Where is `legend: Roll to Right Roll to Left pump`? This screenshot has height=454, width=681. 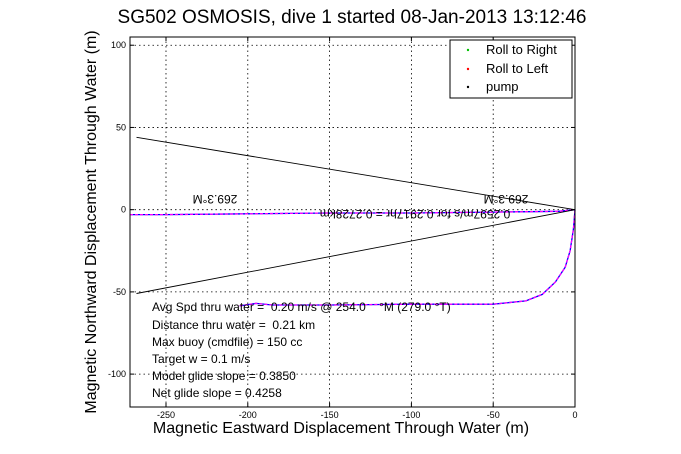
legend: Roll to Right Roll to Left pump is located at coordinates (511, 69).